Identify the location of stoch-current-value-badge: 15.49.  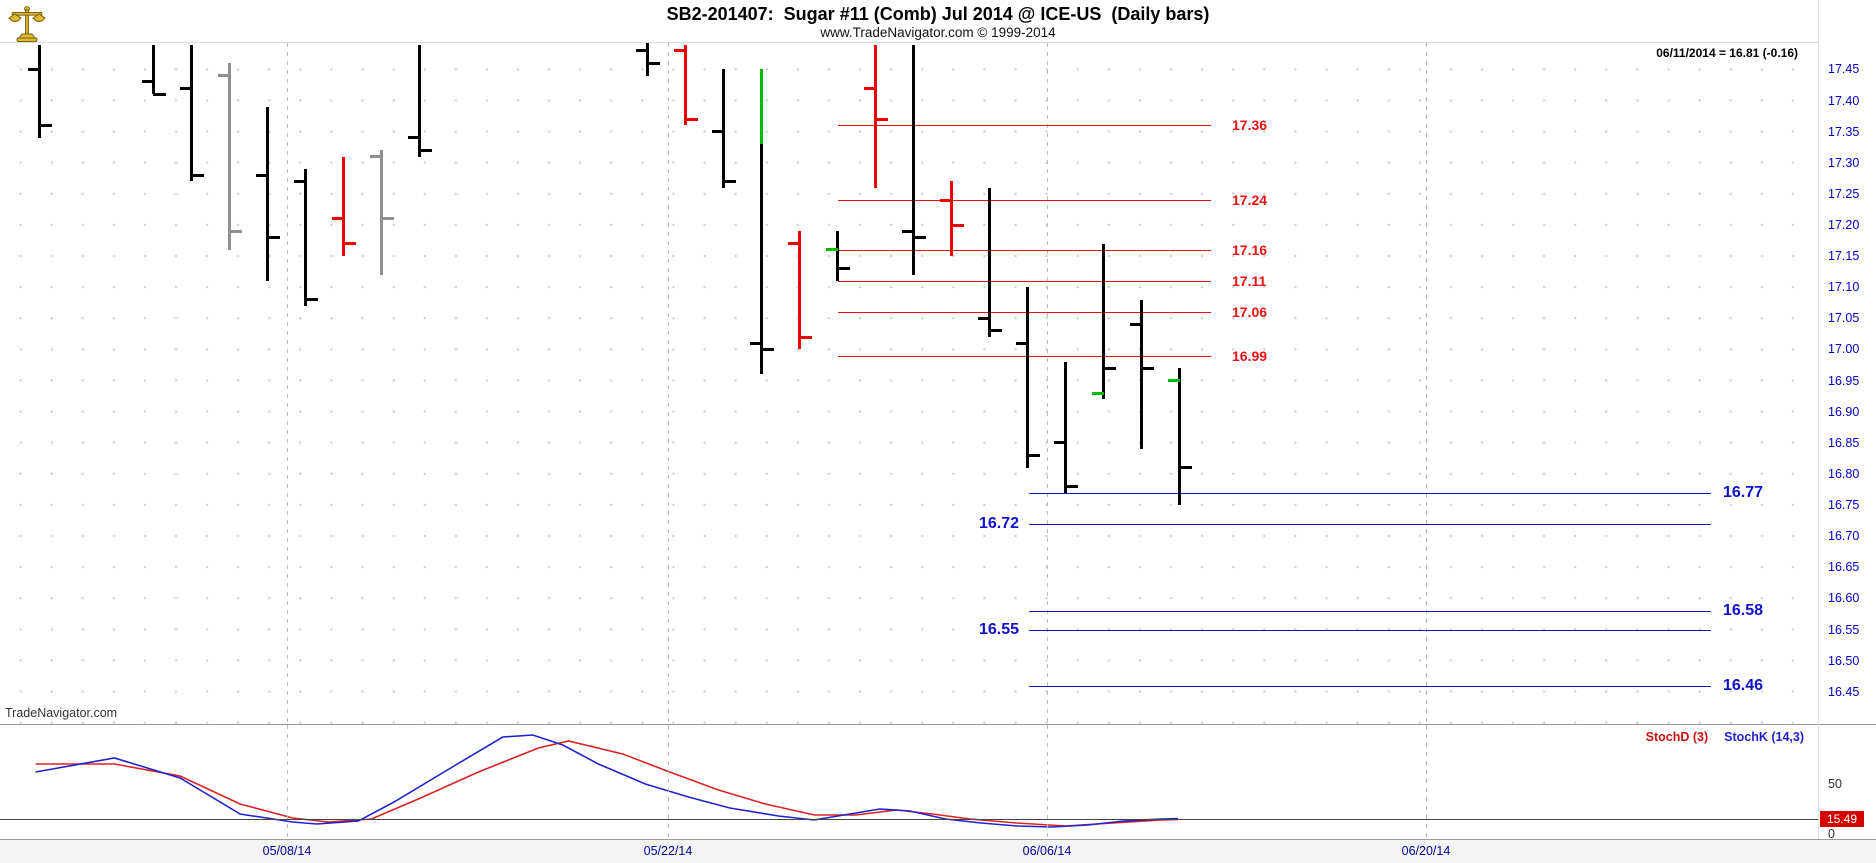
(1842, 818).